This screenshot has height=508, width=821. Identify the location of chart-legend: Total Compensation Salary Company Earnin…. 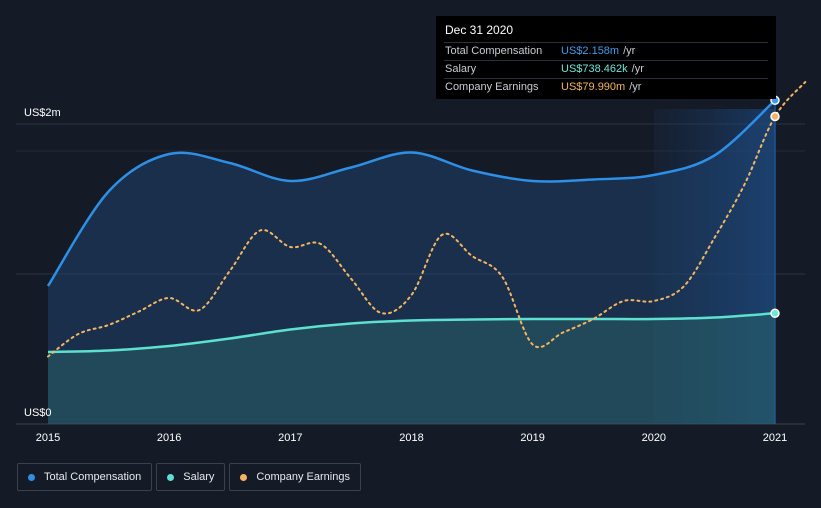
(189, 477).